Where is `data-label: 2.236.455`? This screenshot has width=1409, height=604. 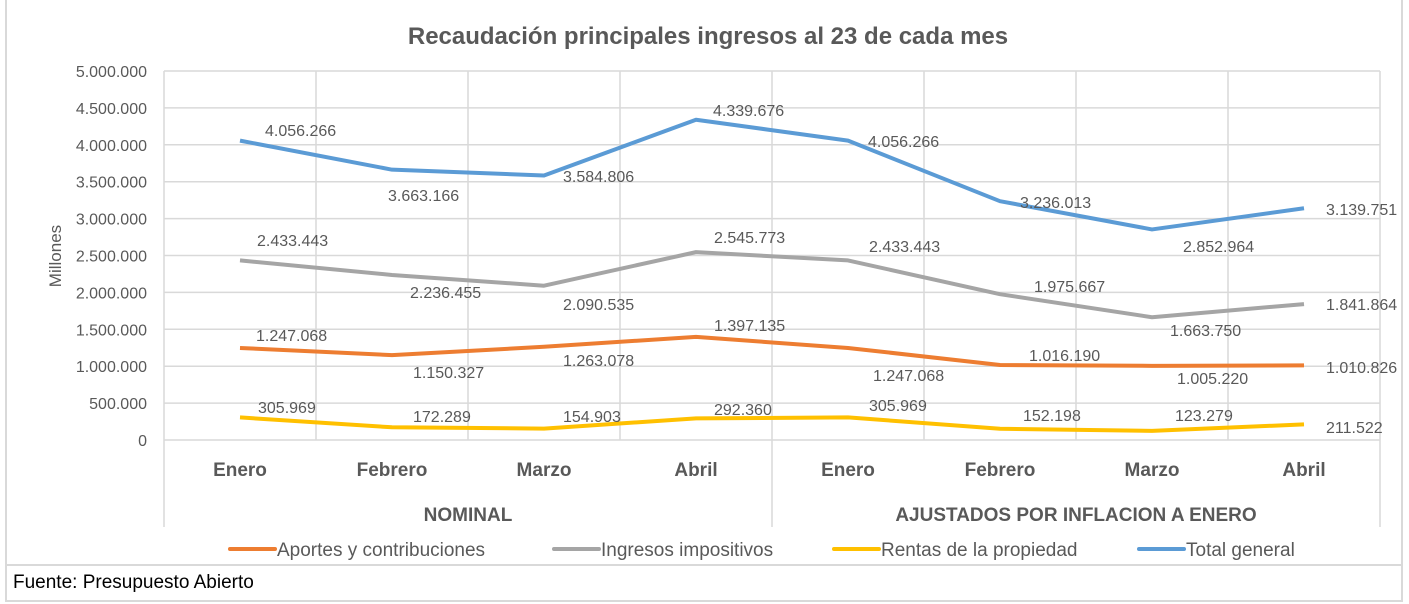
data-label: 2.236.455 is located at coordinates (445, 293).